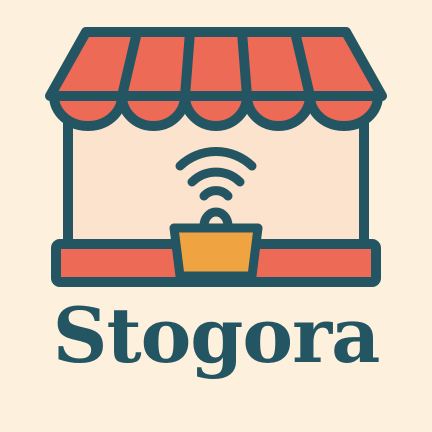 This screenshot has width=432, height=432. Describe the element at coordinates (216, 244) in the screenshot. I see `shopping-basket-icon` at that location.